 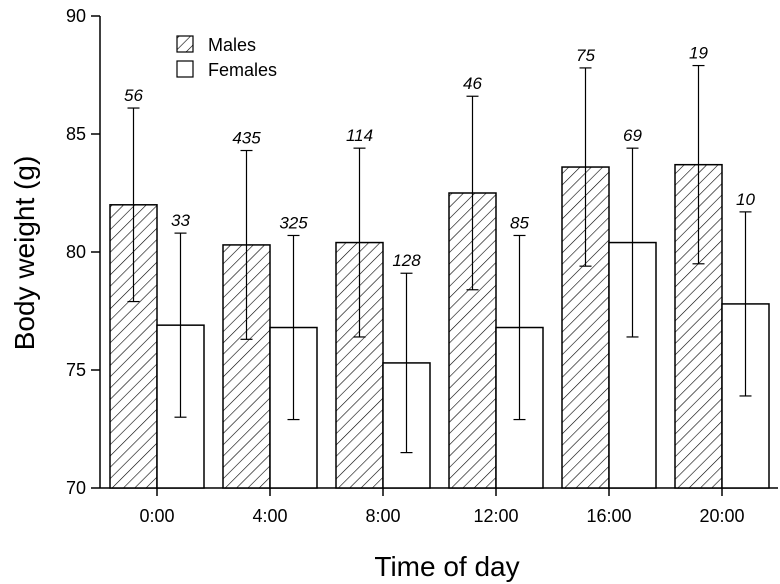 What do you see at coordinates (446, 566) in the screenshot?
I see `x-axis-title: Time of day` at bounding box center [446, 566].